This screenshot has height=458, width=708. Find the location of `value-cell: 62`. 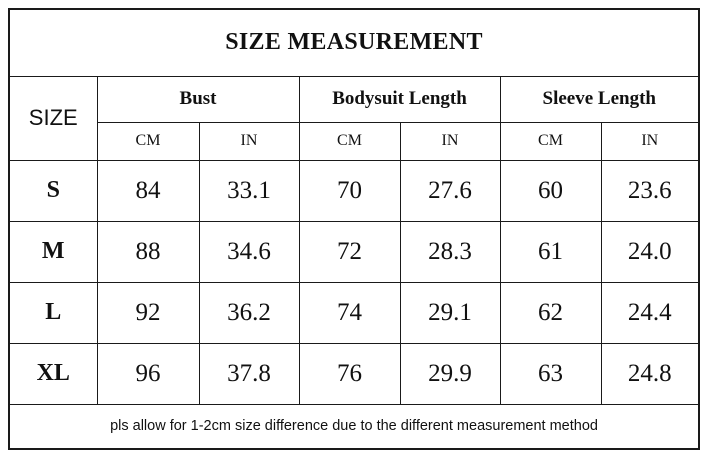

value-cell: 62 is located at coordinates (550, 312).